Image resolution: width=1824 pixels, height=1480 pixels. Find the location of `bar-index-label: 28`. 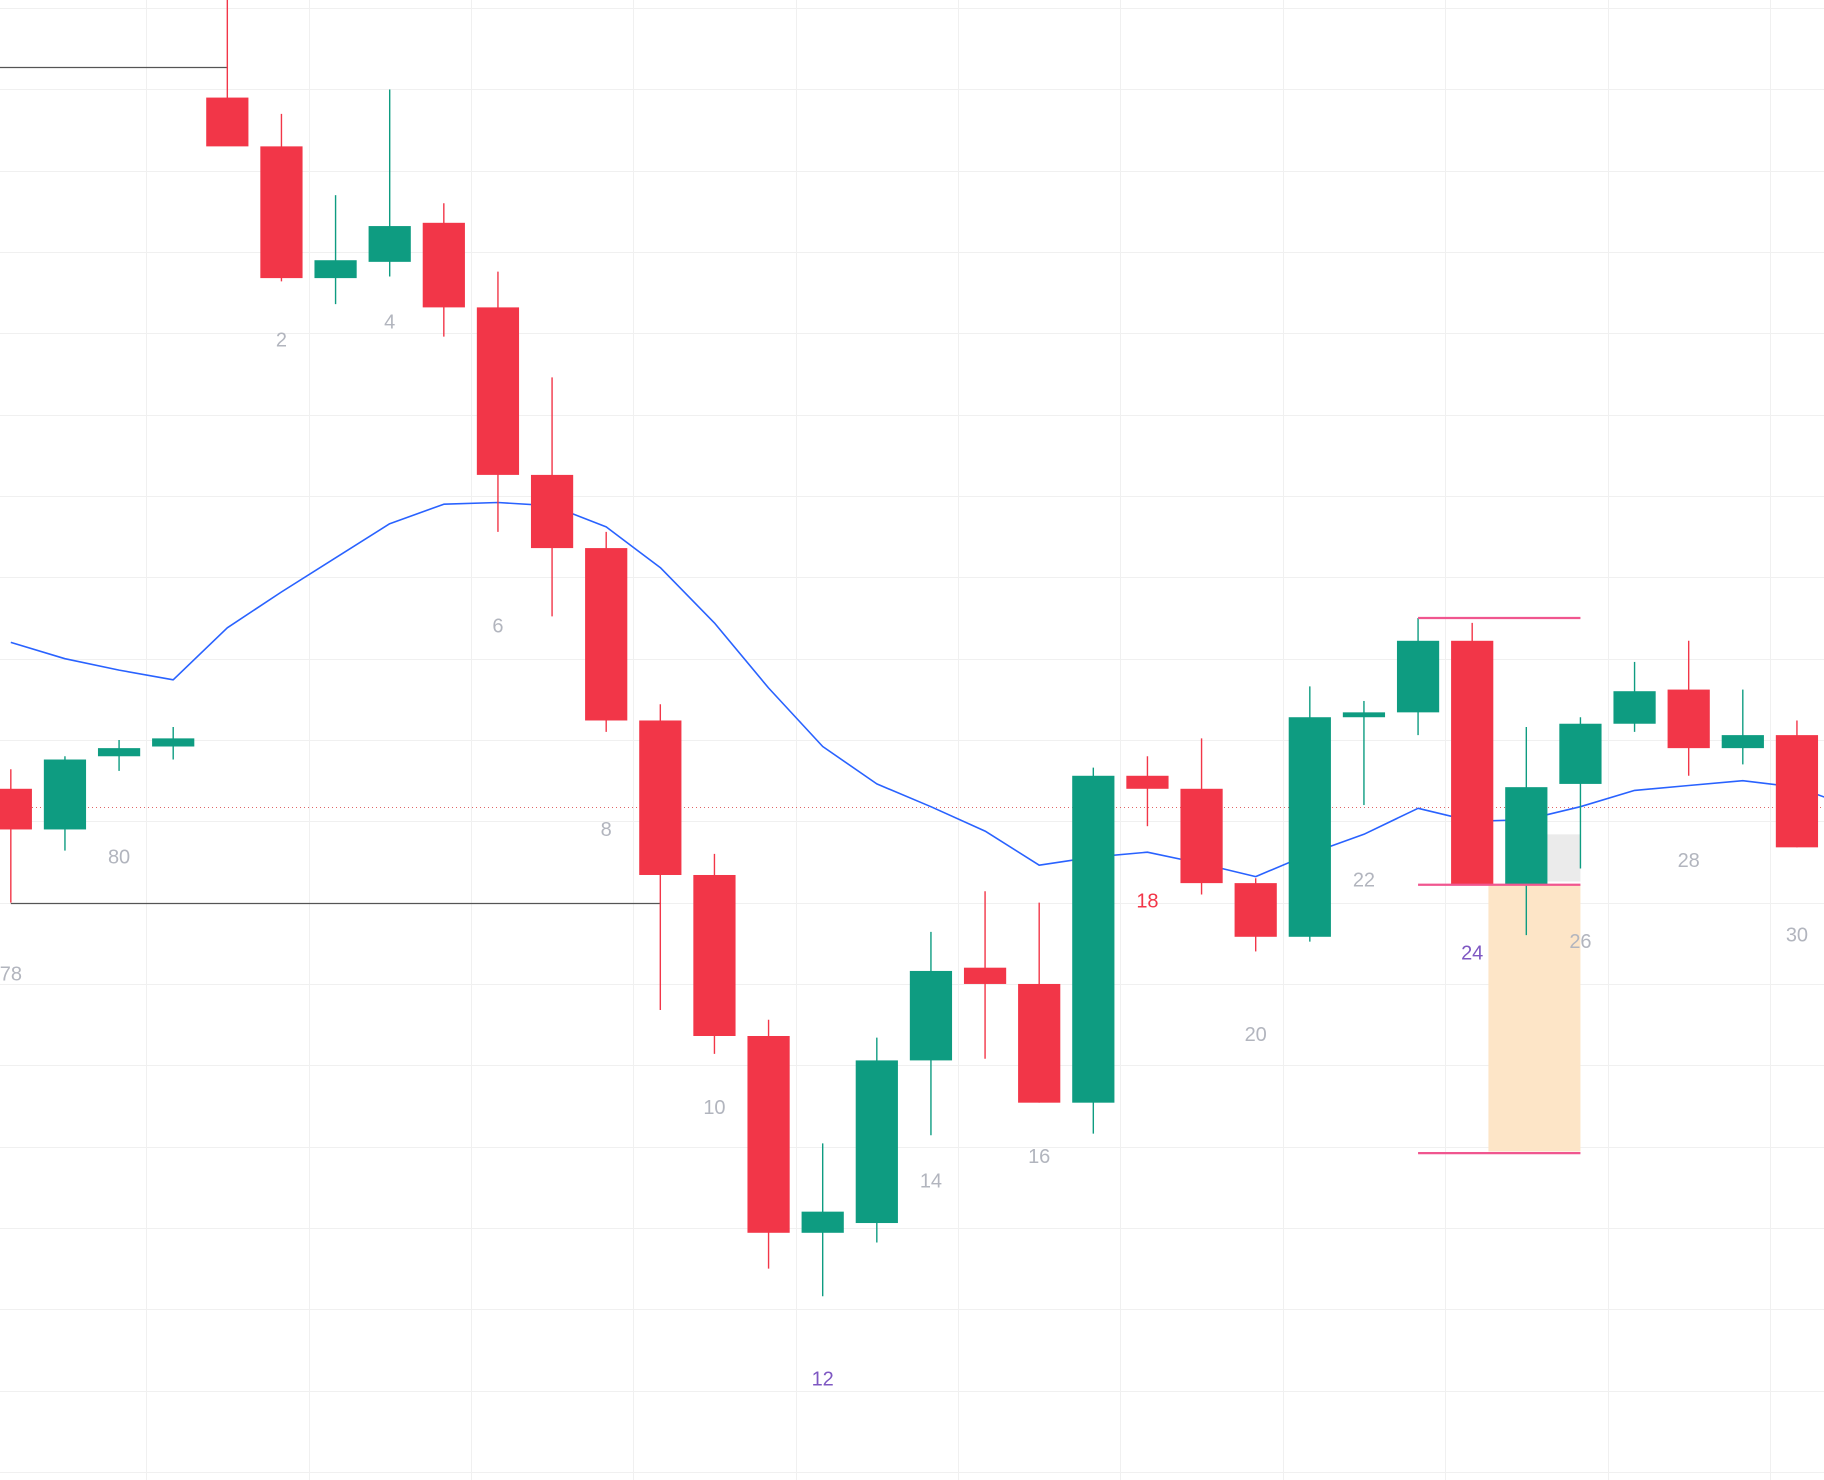

bar-index-label: 28 is located at coordinates (1689, 861).